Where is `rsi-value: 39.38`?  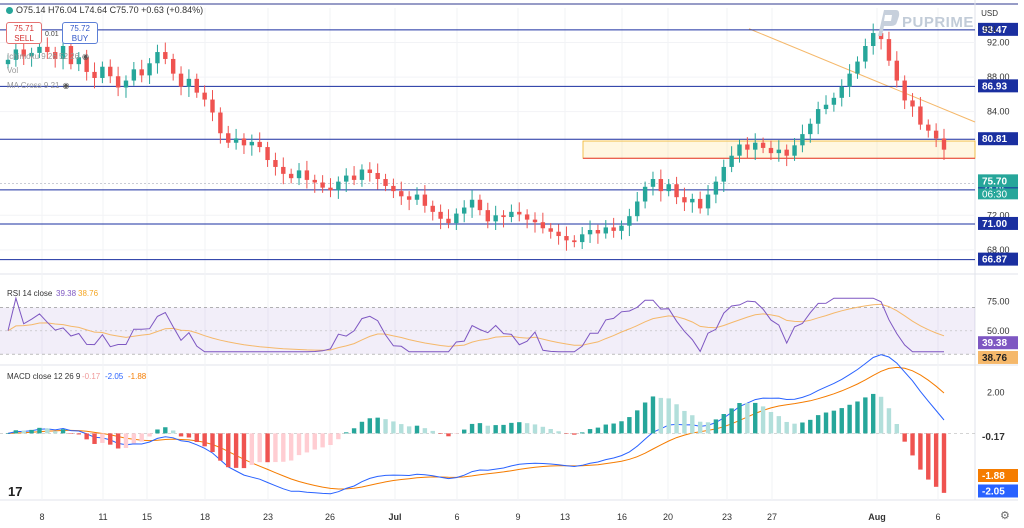 rsi-value: 39.38 is located at coordinates (66, 293).